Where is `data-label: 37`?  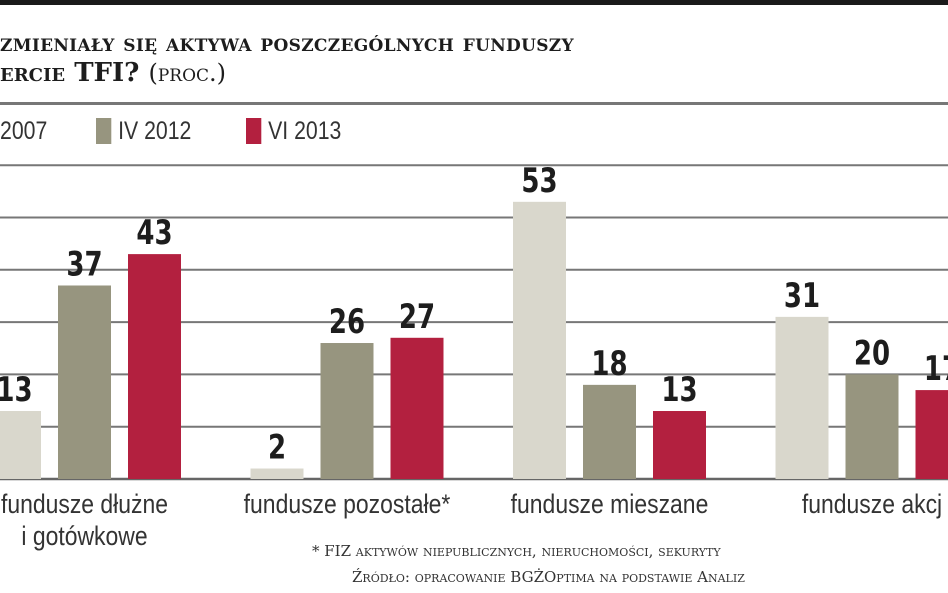 data-label: 37 is located at coordinates (84, 264).